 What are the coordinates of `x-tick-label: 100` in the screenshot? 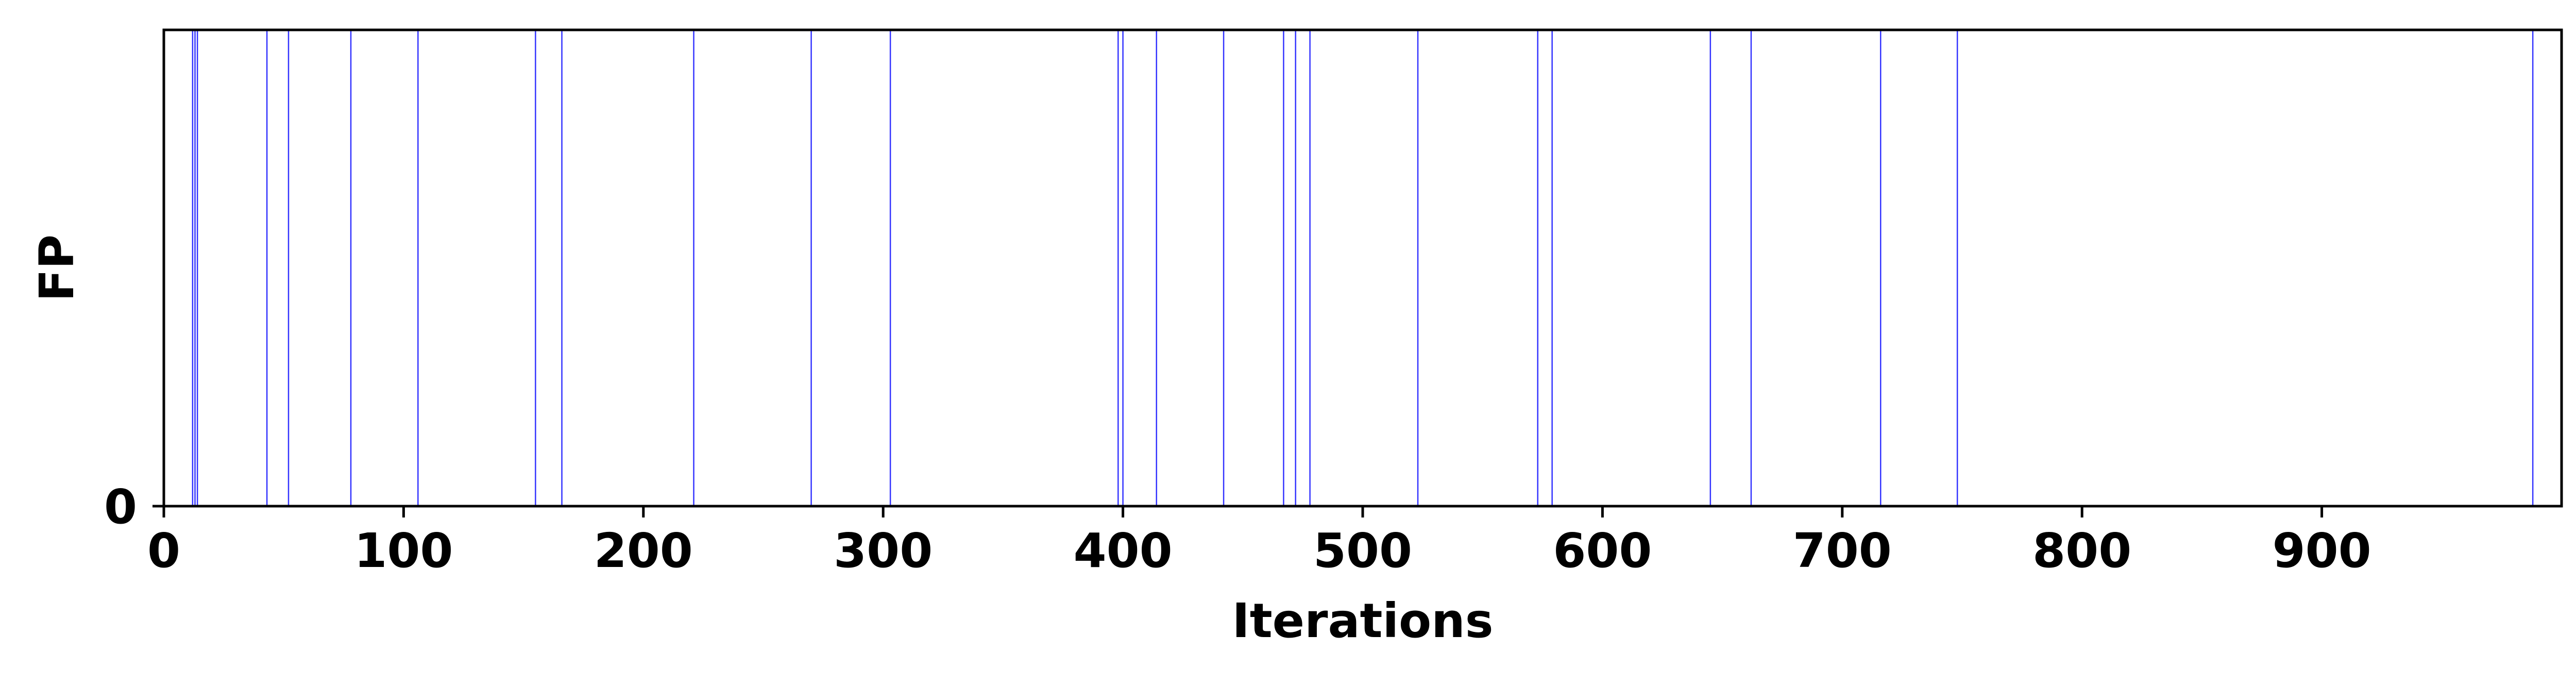 It's located at (403, 550).